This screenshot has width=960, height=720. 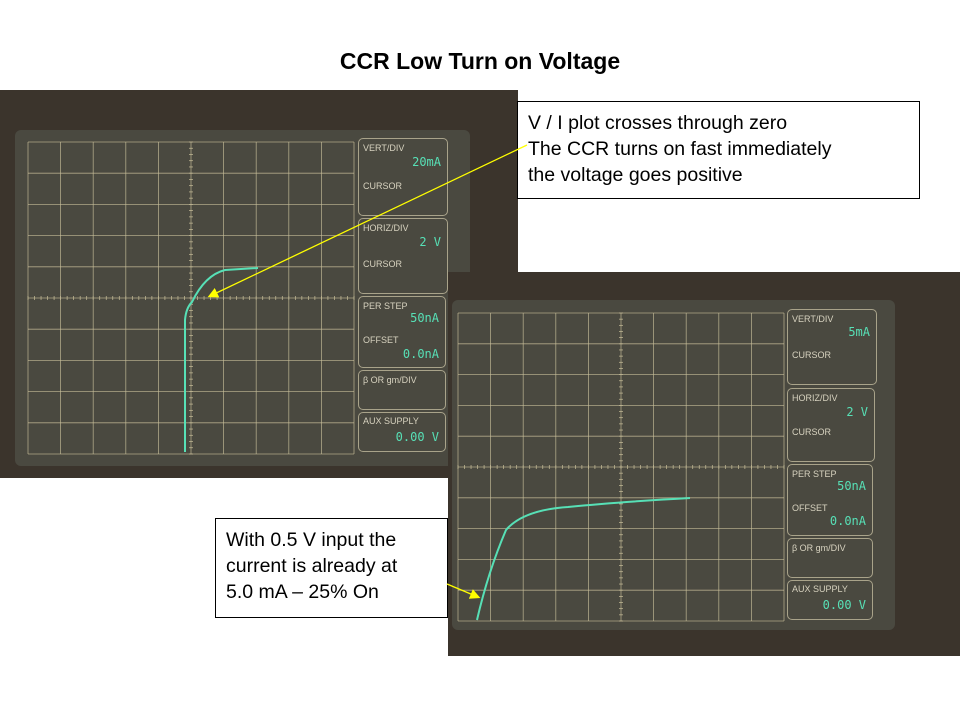 I want to click on value: 20mA, so click(x=426, y=162).